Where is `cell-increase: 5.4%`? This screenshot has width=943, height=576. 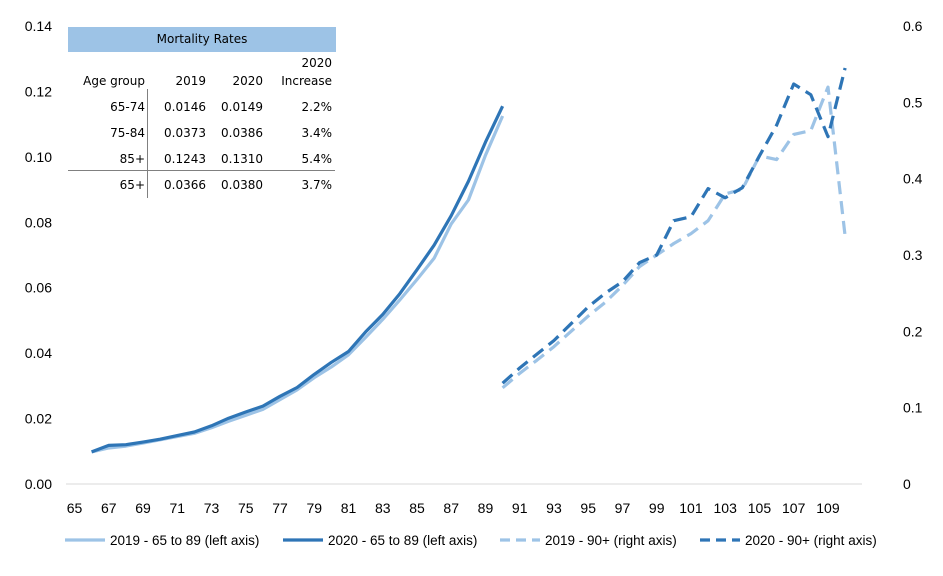 cell-increase: 5.4% is located at coordinates (317, 159).